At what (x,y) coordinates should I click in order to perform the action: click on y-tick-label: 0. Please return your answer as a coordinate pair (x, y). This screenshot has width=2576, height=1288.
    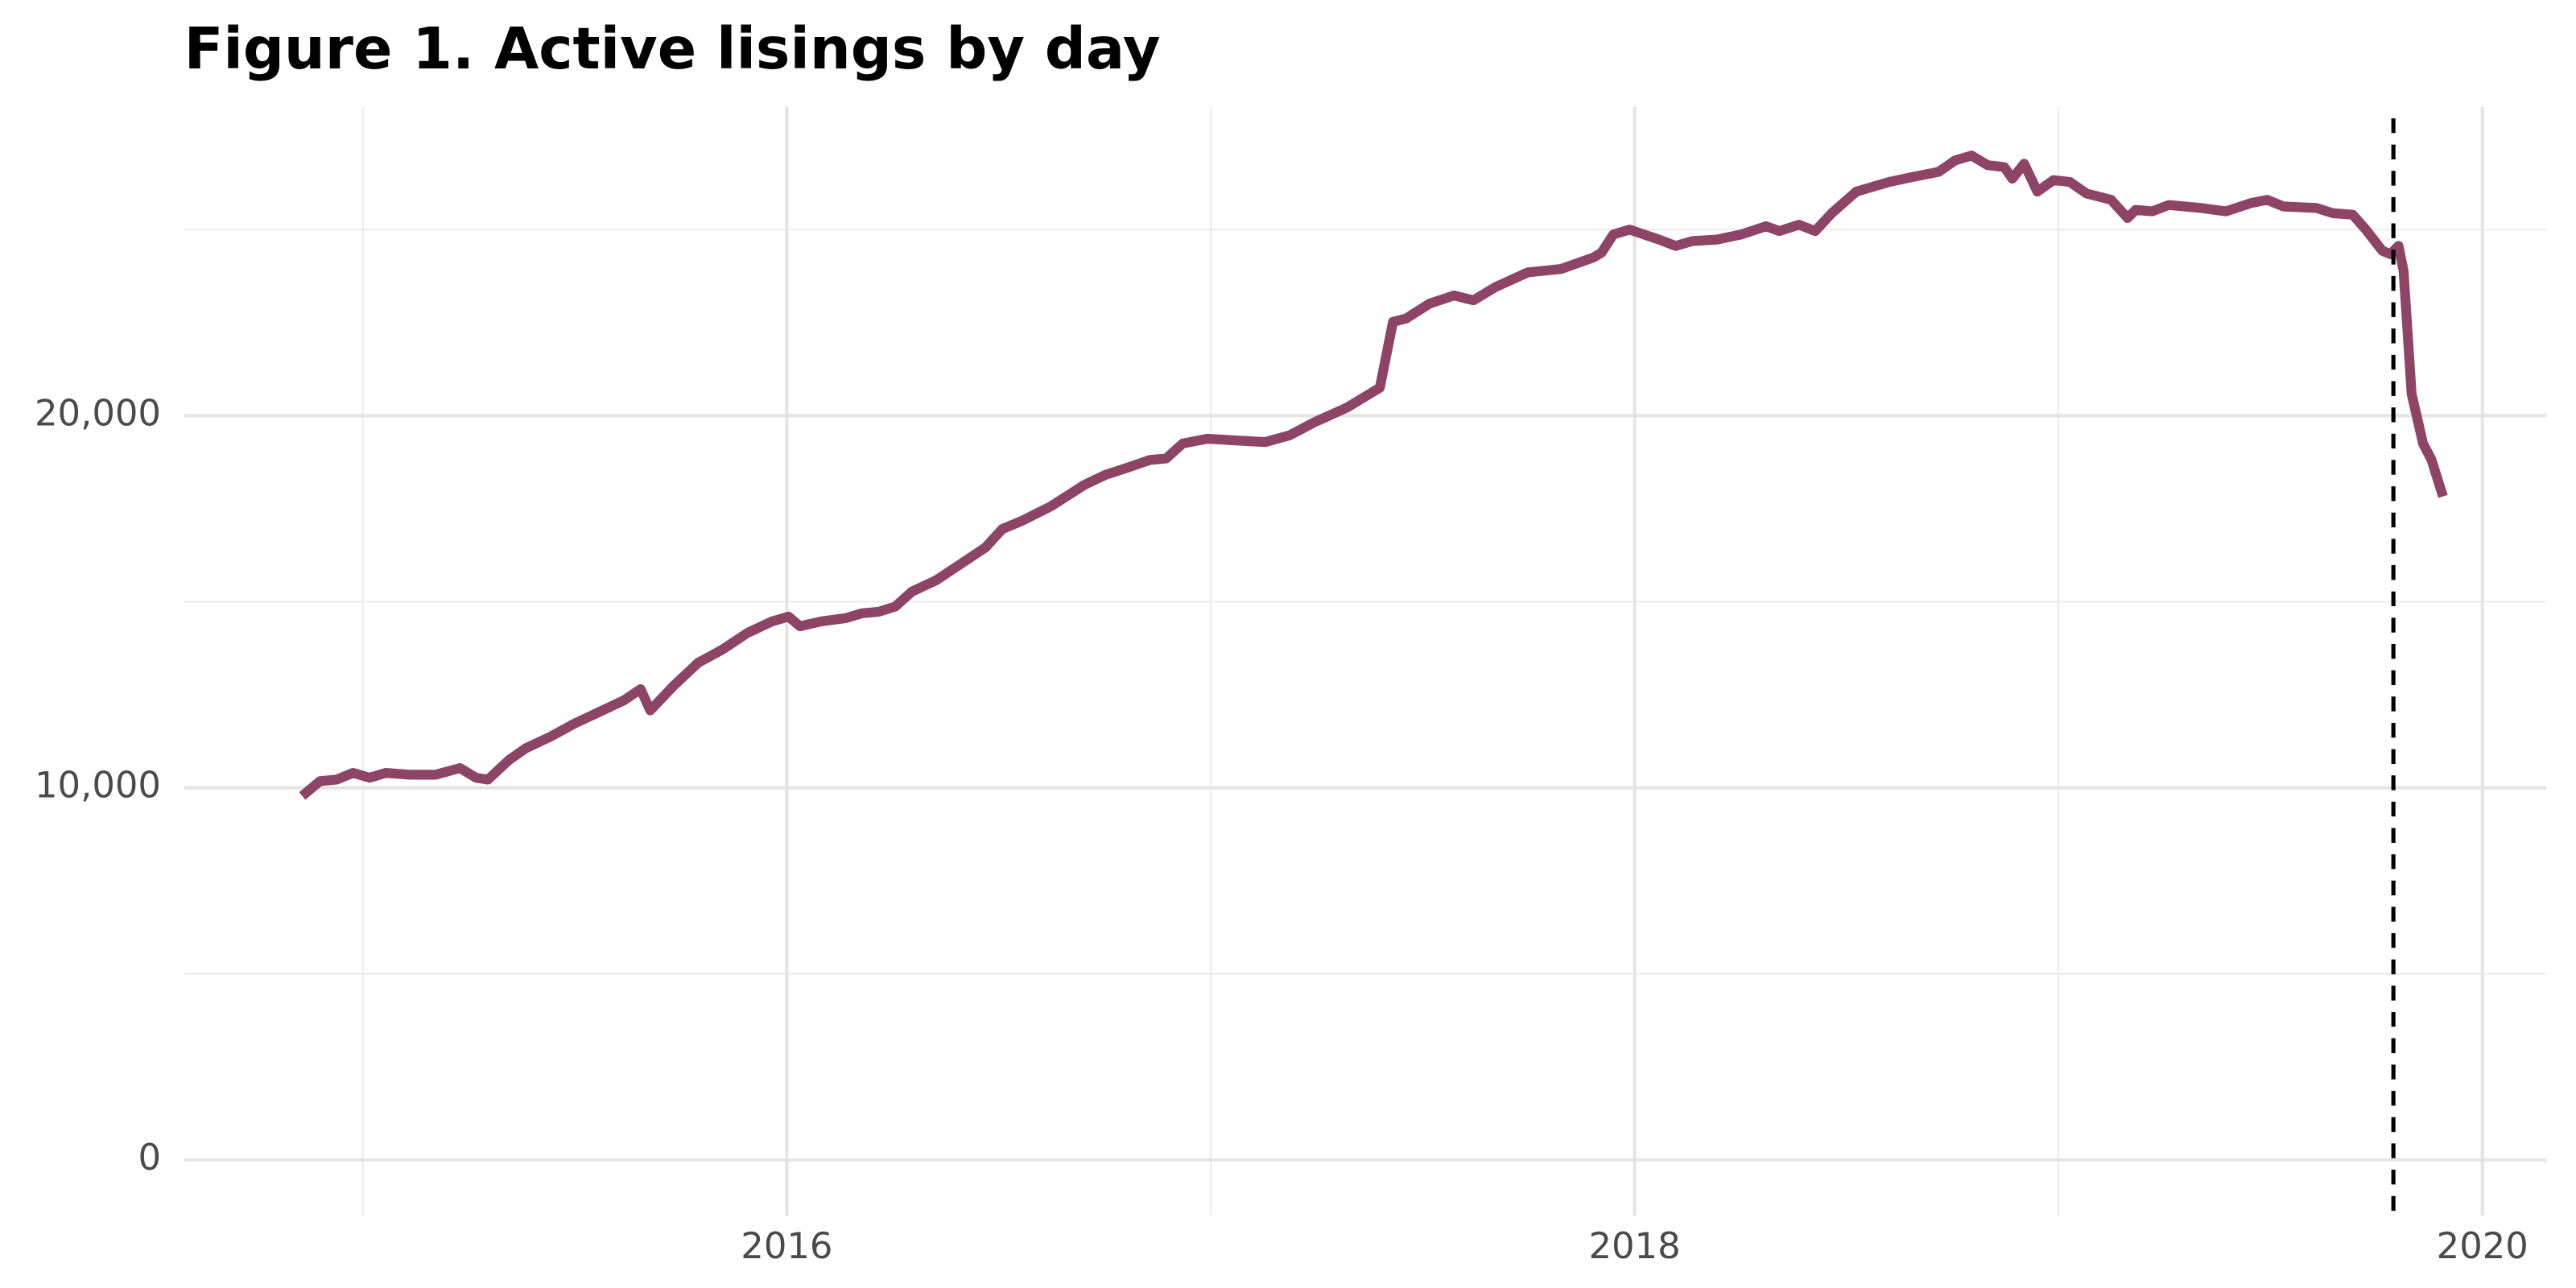
    Looking at the image, I should click on (149, 1157).